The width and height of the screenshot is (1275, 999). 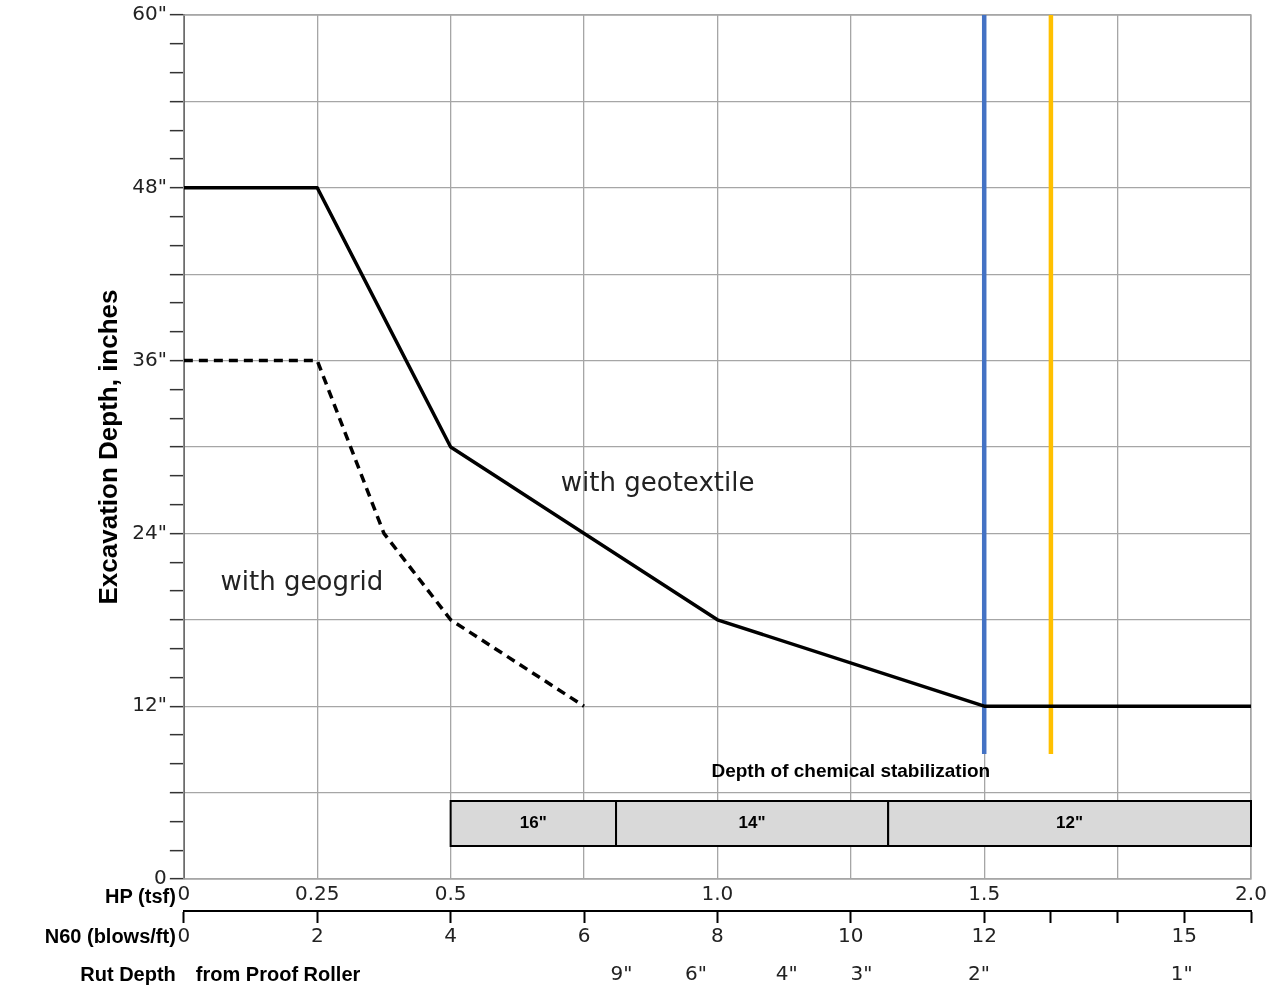 What do you see at coordinates (984, 893) in the screenshot?
I see `x-tick-label: 1.5` at bounding box center [984, 893].